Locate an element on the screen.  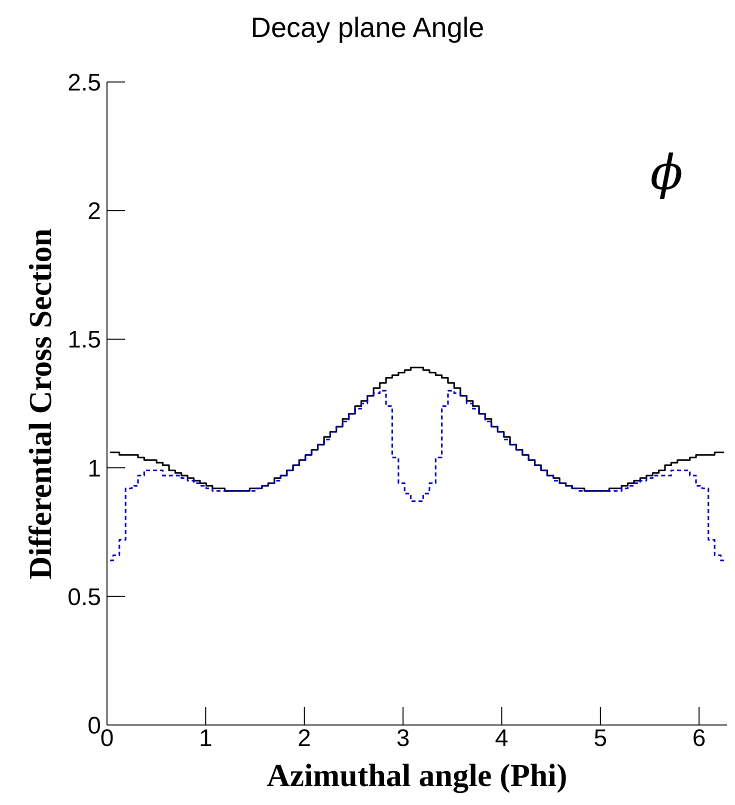
y-tick-label: 1 is located at coordinates (94, 468).